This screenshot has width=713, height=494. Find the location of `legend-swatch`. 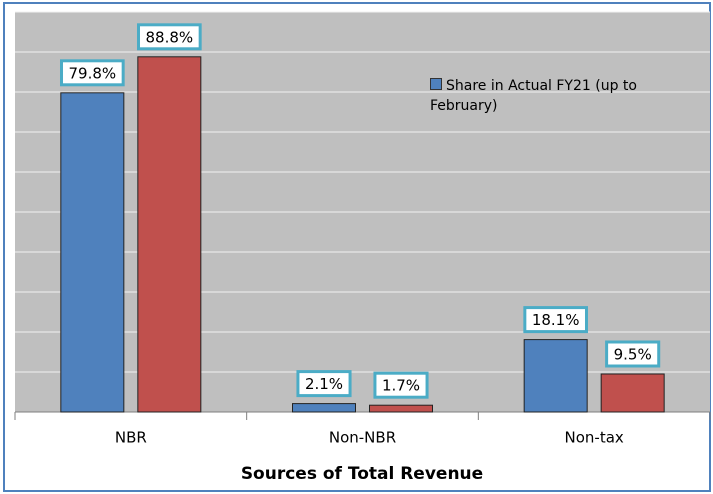

legend-swatch is located at coordinates (436, 84).